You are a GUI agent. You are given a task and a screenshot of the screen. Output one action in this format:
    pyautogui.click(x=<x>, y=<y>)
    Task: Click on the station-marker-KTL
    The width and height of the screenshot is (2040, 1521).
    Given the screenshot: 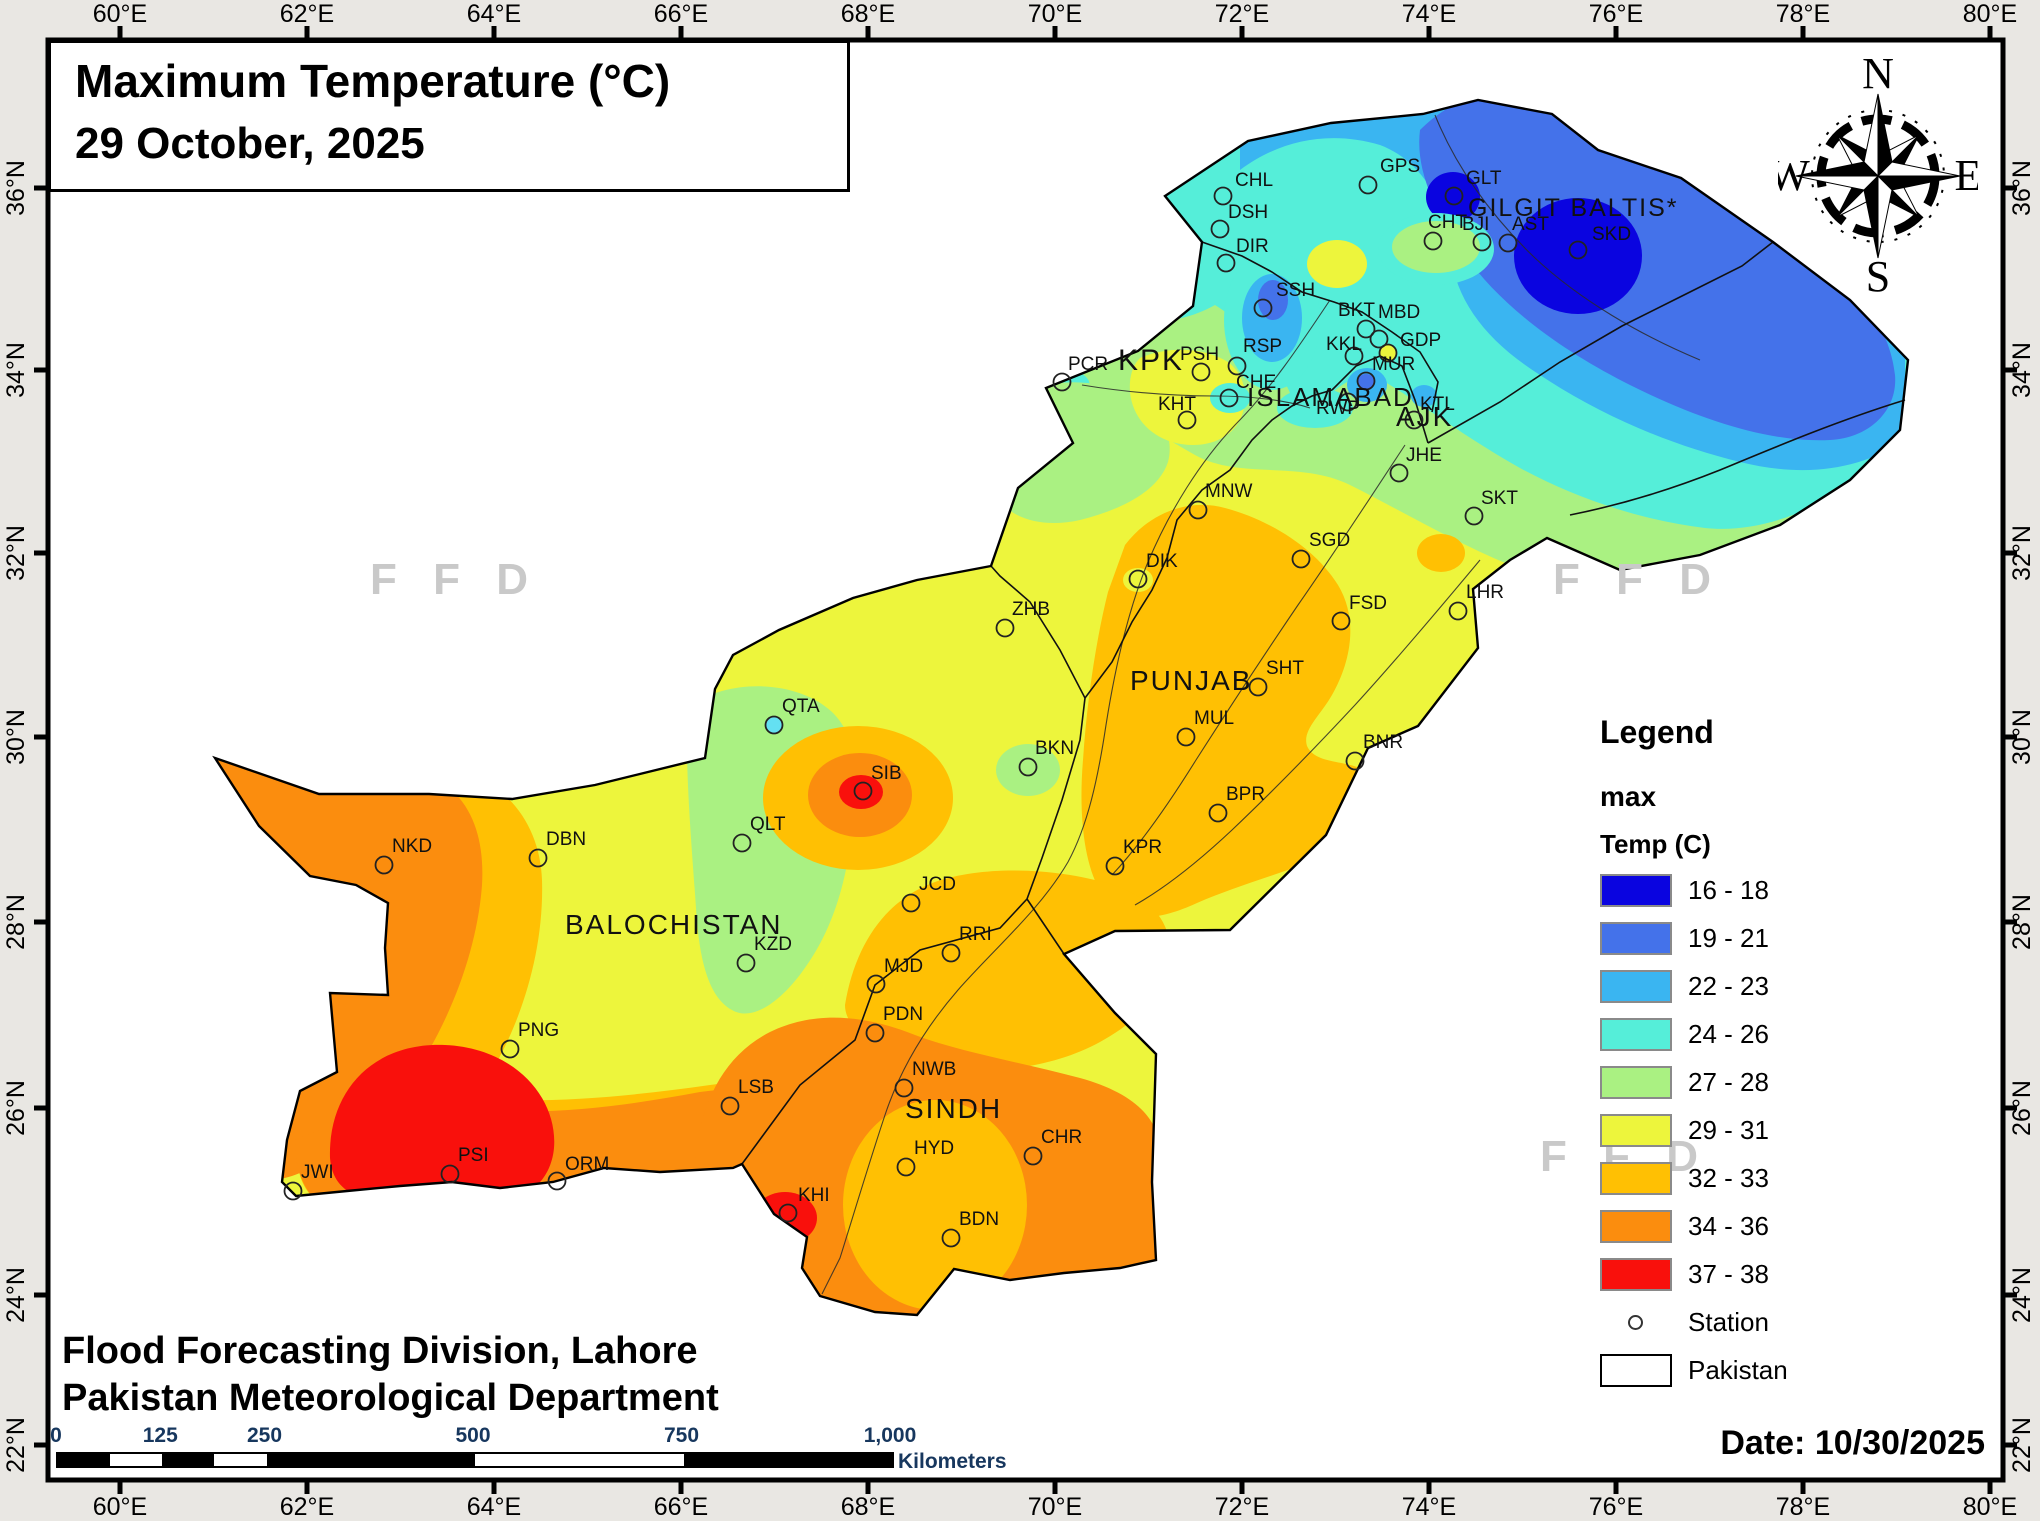 What is the action you would take?
    pyautogui.click(x=1414, y=420)
    